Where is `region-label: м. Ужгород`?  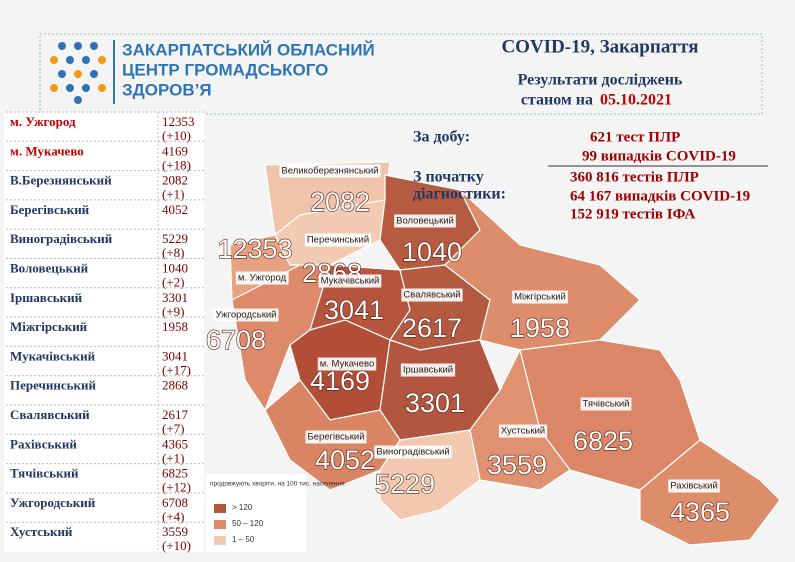
region-label: м. Ужгород is located at coordinates (262, 278).